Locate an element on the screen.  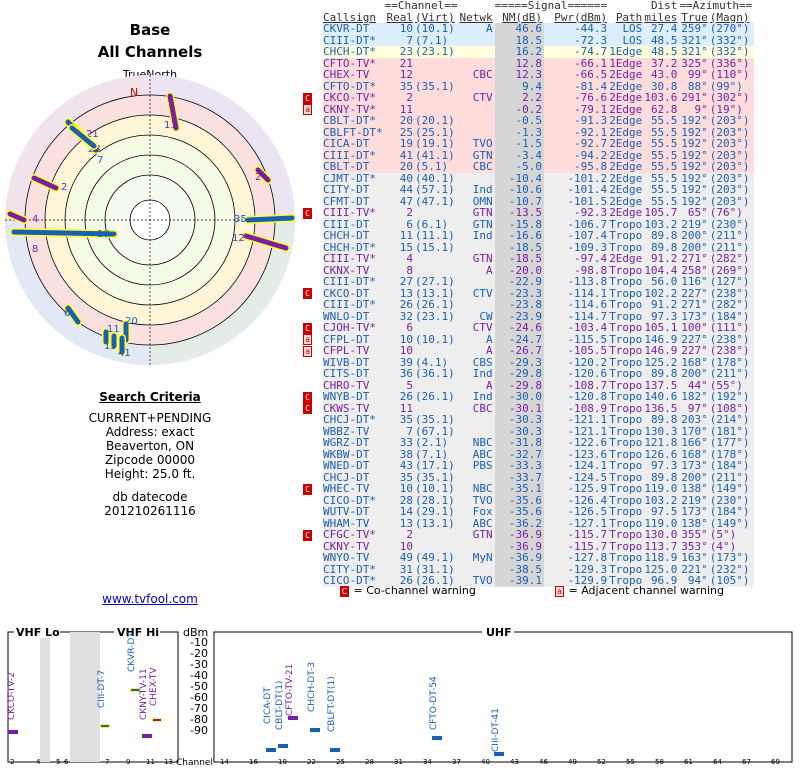
distance-cell: 130.0 is located at coordinates (661, 534).